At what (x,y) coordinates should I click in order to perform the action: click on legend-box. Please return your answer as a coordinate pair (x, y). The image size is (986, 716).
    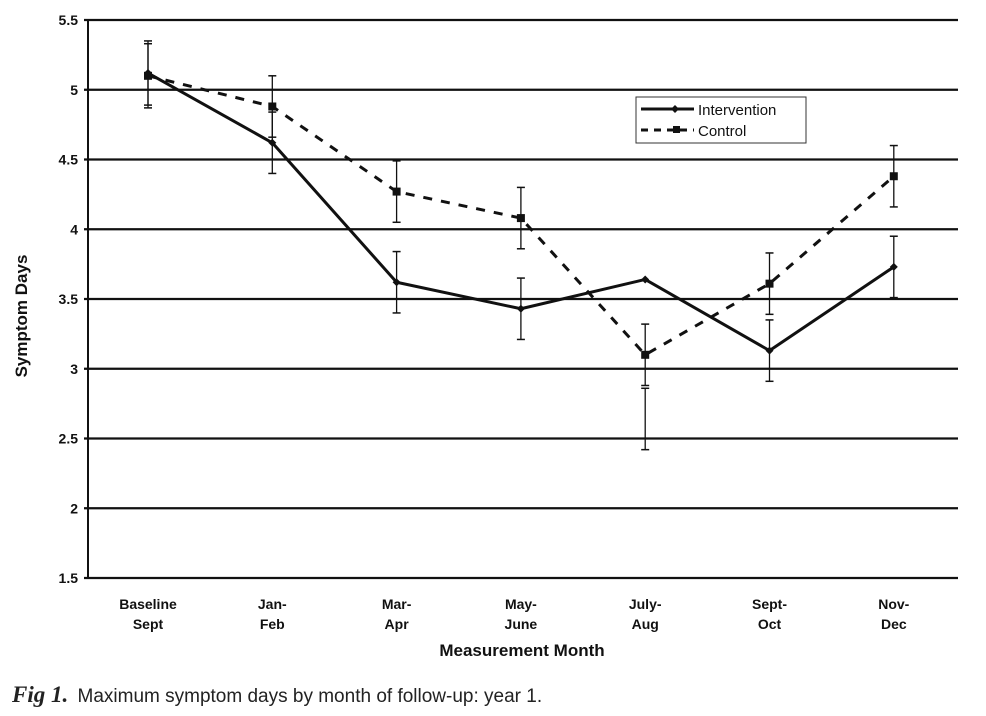
    Looking at the image, I should click on (721, 120).